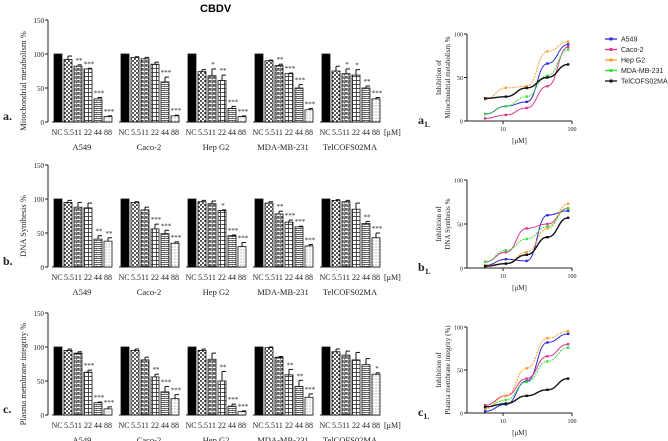 This screenshot has height=441, width=668. What do you see at coordinates (149, 438) in the screenshot?
I see `group-label: Caco-2` at bounding box center [149, 438].